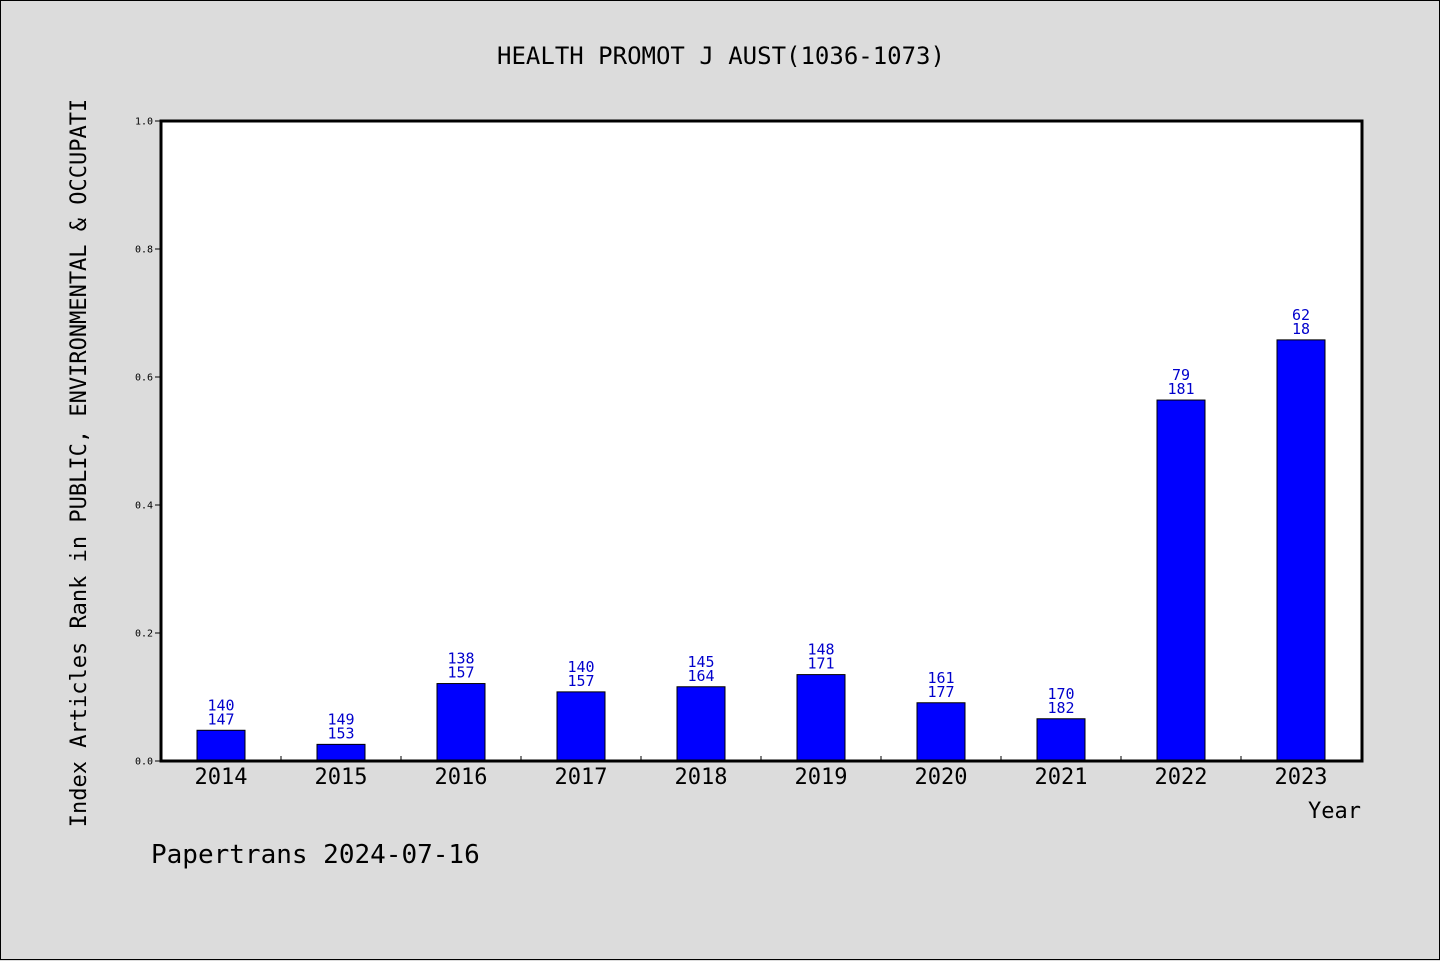 The image size is (1440, 961). Describe the element at coordinates (1060, 694) in the screenshot. I see `data-label-top: 170` at that location.